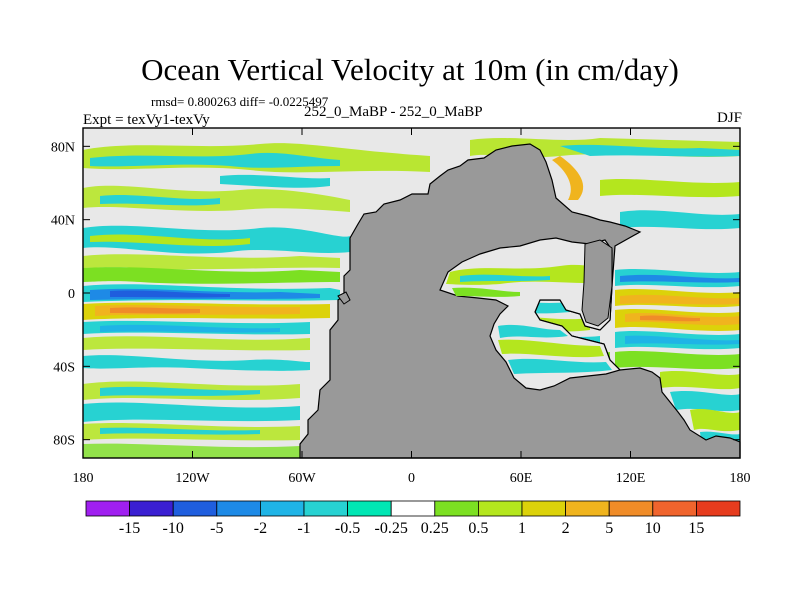 The height and width of the screenshot is (600, 800). I want to click on y-tick-label: 80S, so click(64, 441).